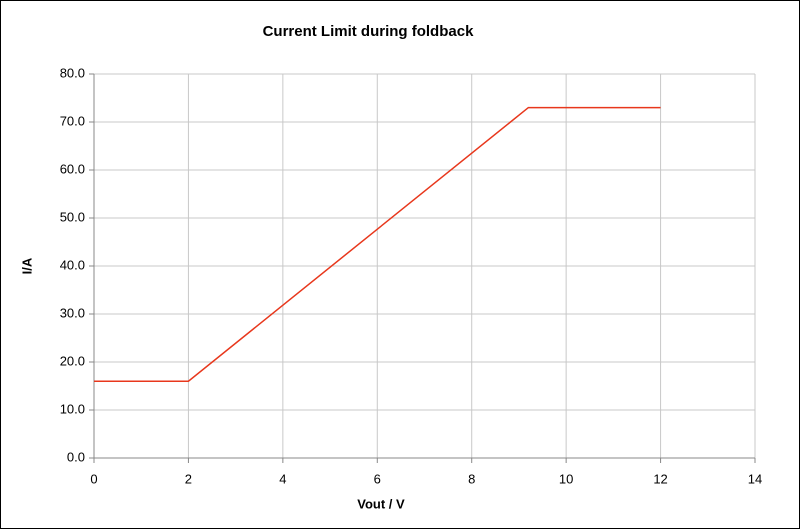 Image resolution: width=800 pixels, height=529 pixels. I want to click on x-tick-label: 2, so click(188, 478).